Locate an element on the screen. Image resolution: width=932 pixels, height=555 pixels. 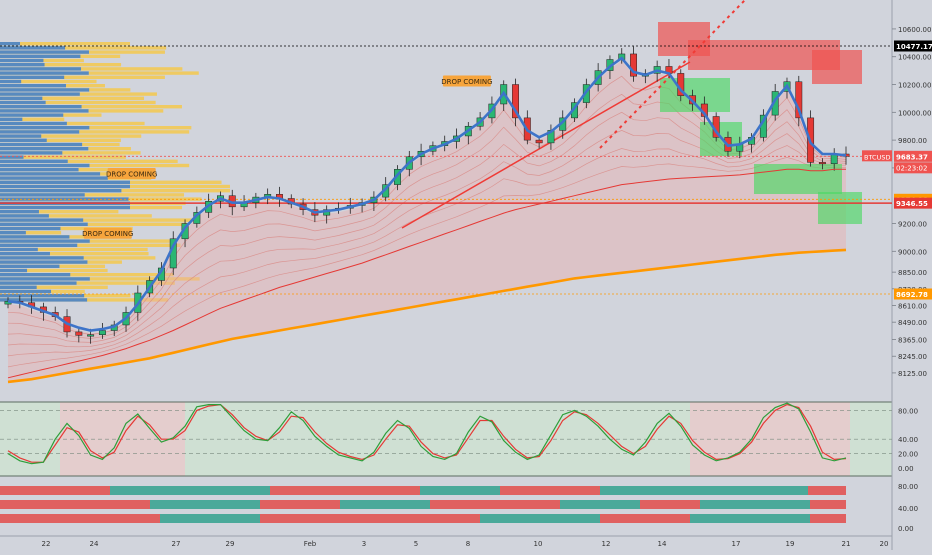
stoch-tick-label: 80.00 is located at coordinates (908, 411).